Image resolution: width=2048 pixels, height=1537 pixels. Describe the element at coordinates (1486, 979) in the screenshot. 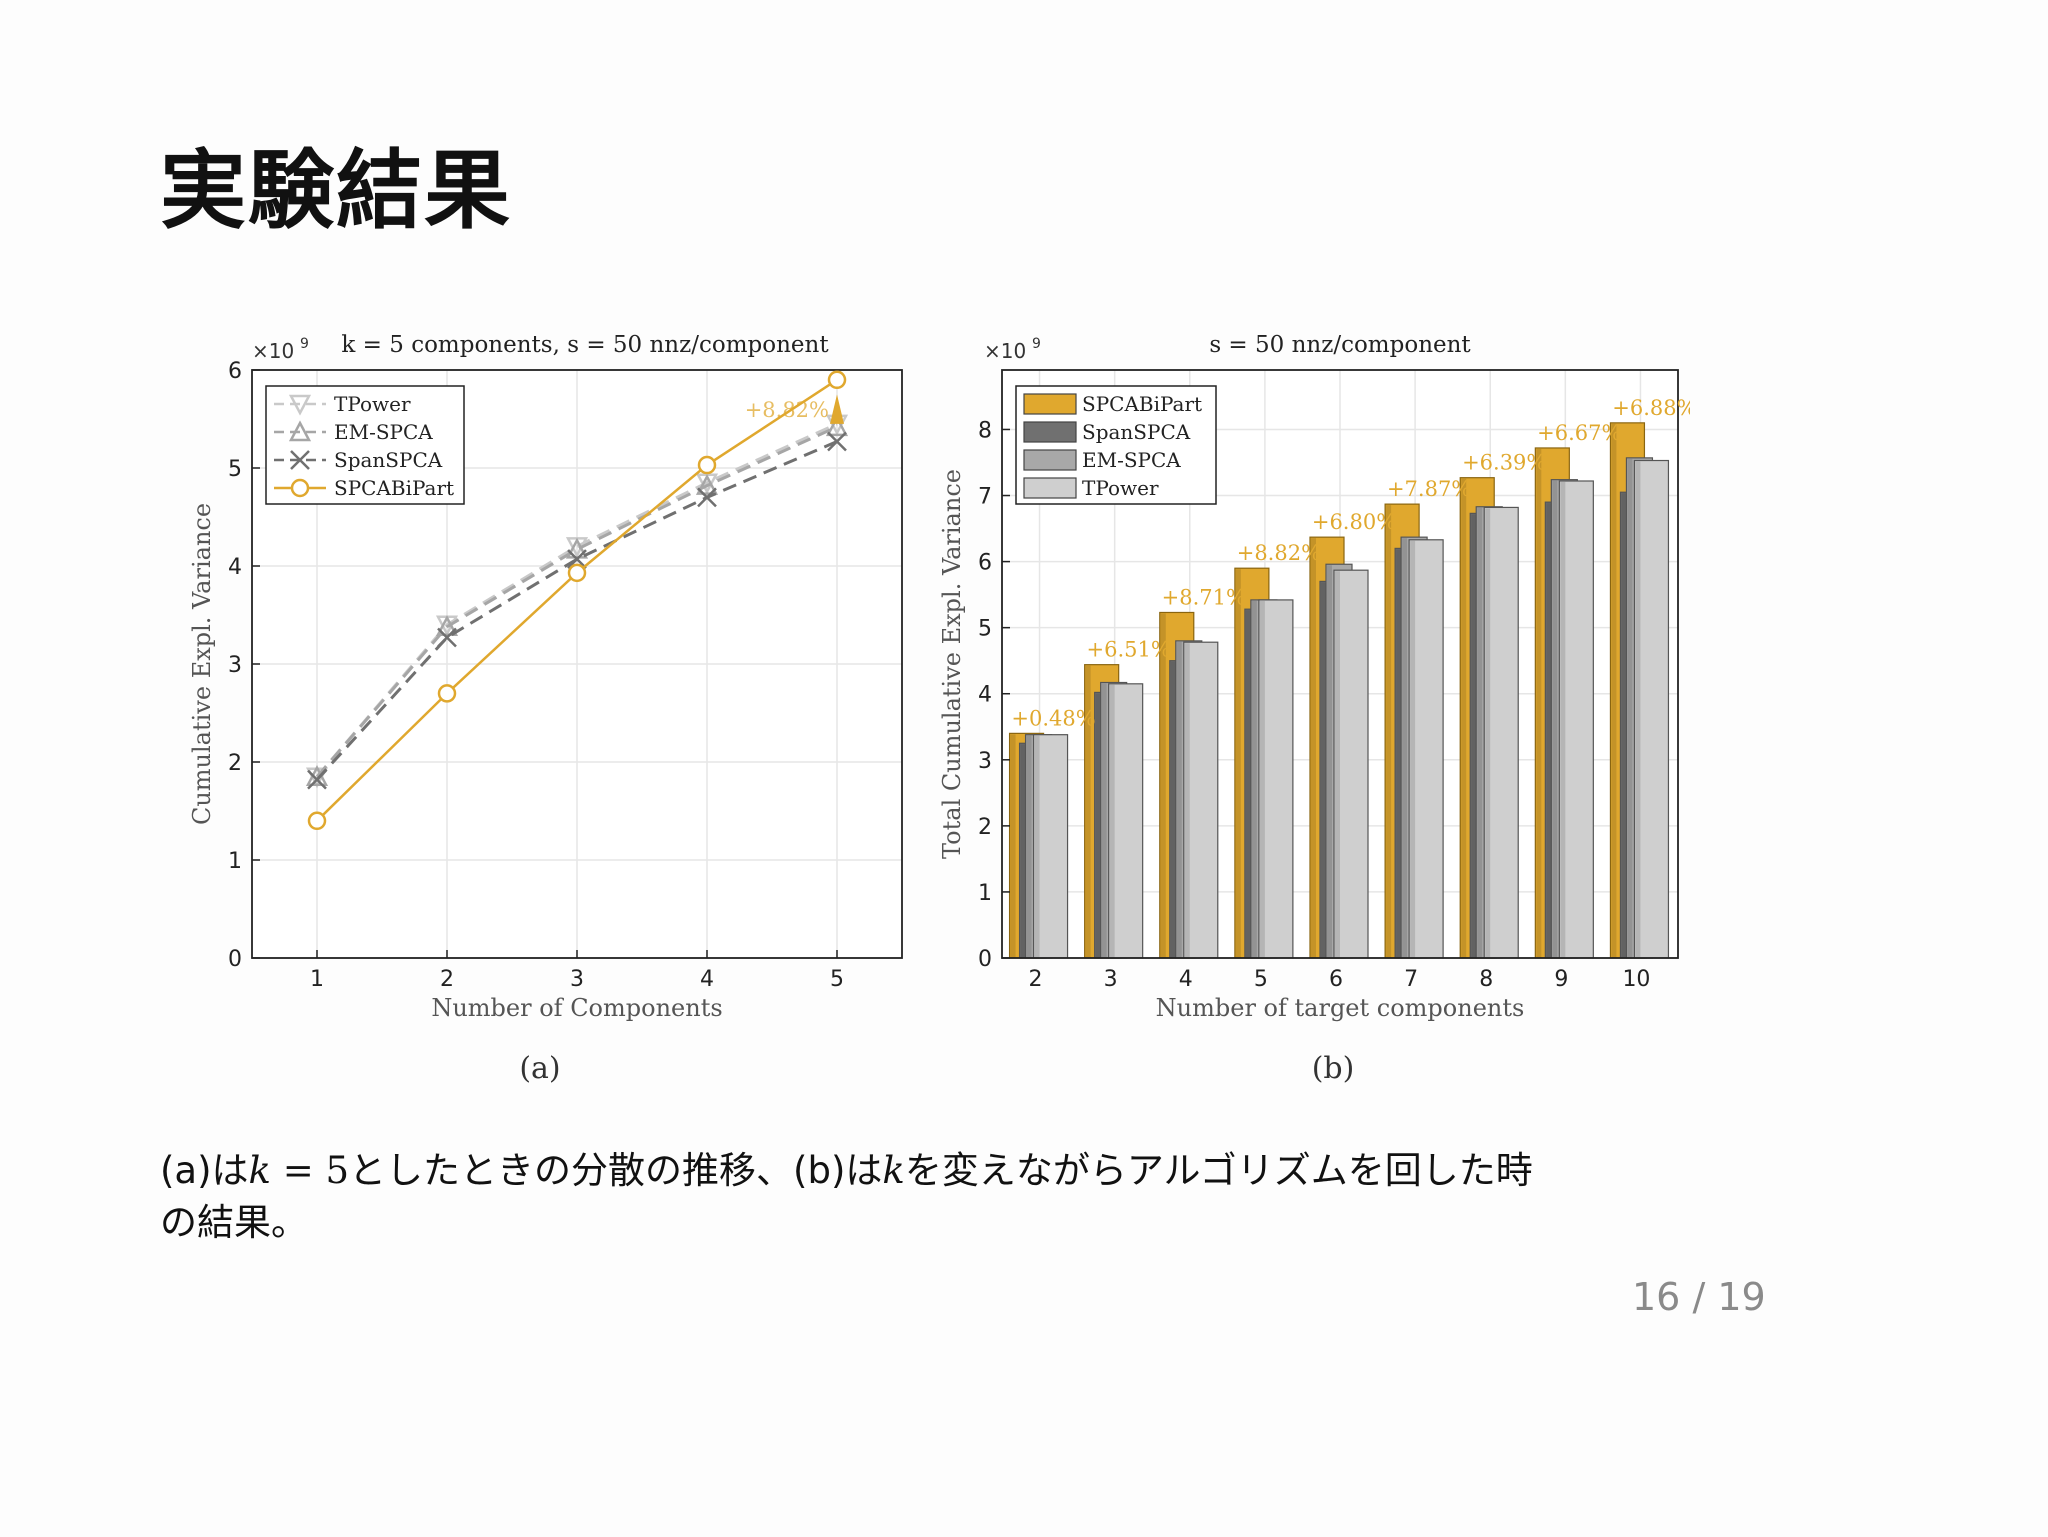

I see `x-tick-label: 8` at that location.